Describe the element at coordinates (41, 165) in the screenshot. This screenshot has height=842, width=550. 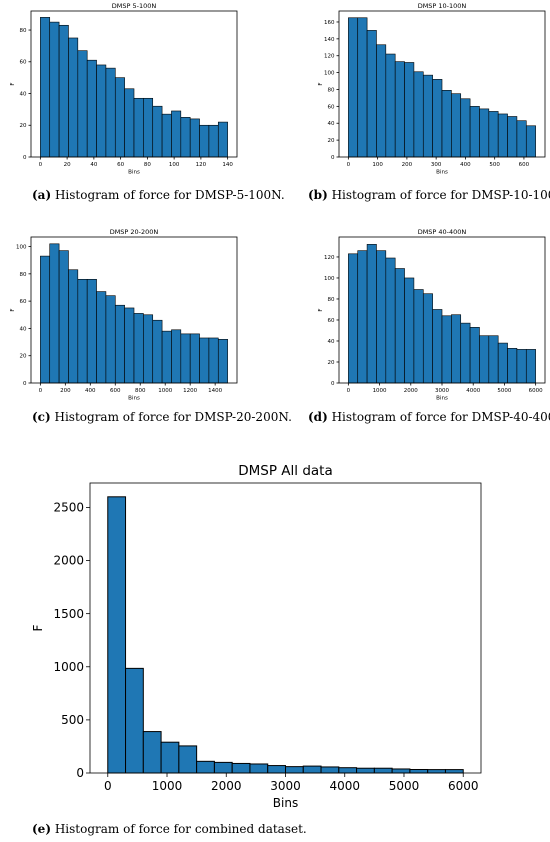
I see `chart-a-xtick-label-0: 0` at that location.